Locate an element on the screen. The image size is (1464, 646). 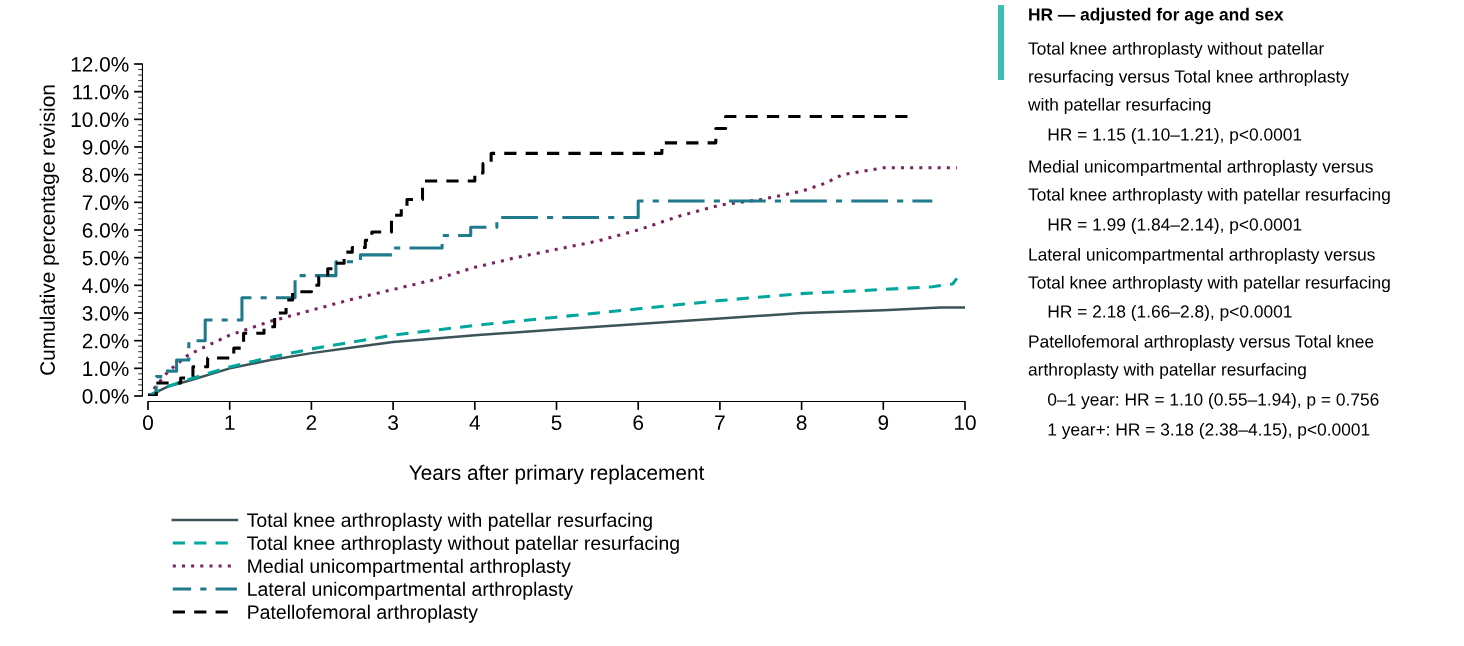
y-tick-label: 0.0% is located at coordinates (105, 396).